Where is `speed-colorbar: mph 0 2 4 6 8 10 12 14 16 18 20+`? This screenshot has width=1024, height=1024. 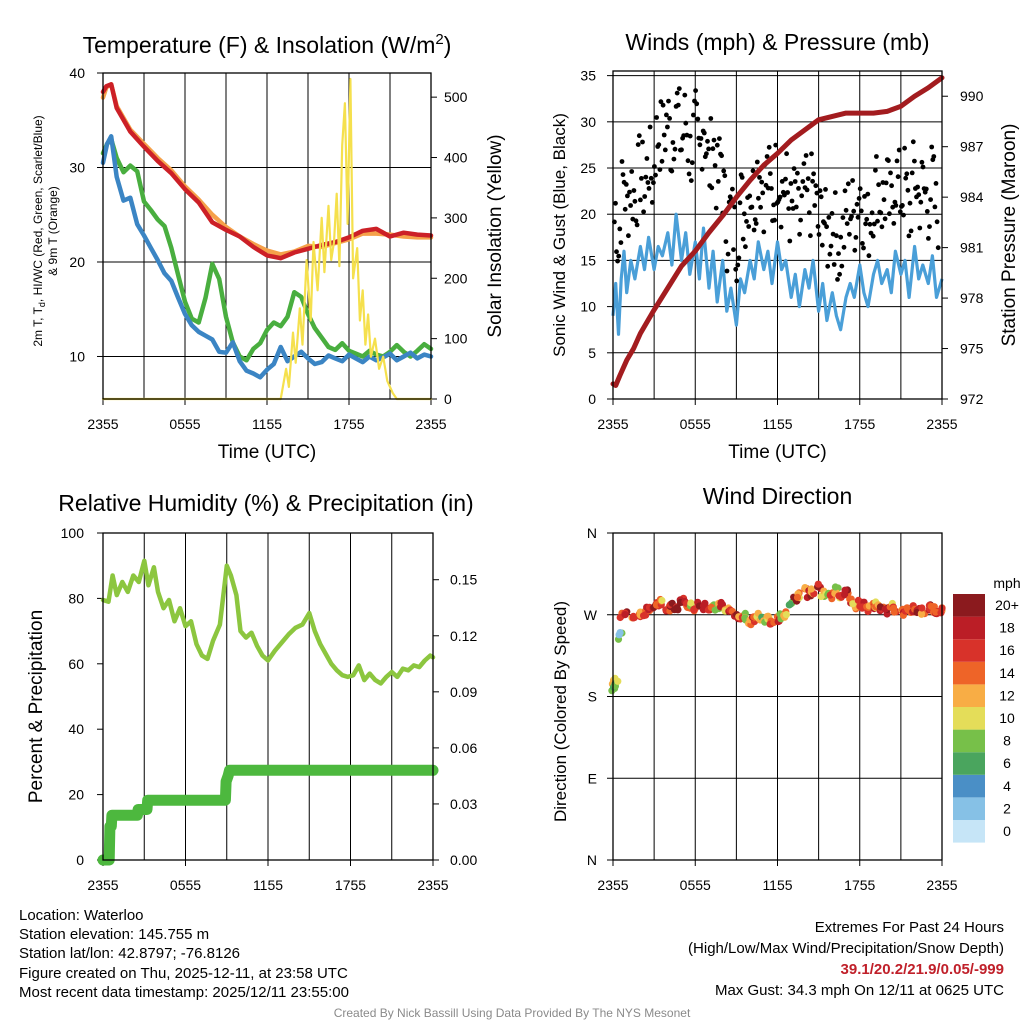 speed-colorbar: mph 0 2 4 6 8 10 12 14 16 18 20+ is located at coordinates (987, 709).